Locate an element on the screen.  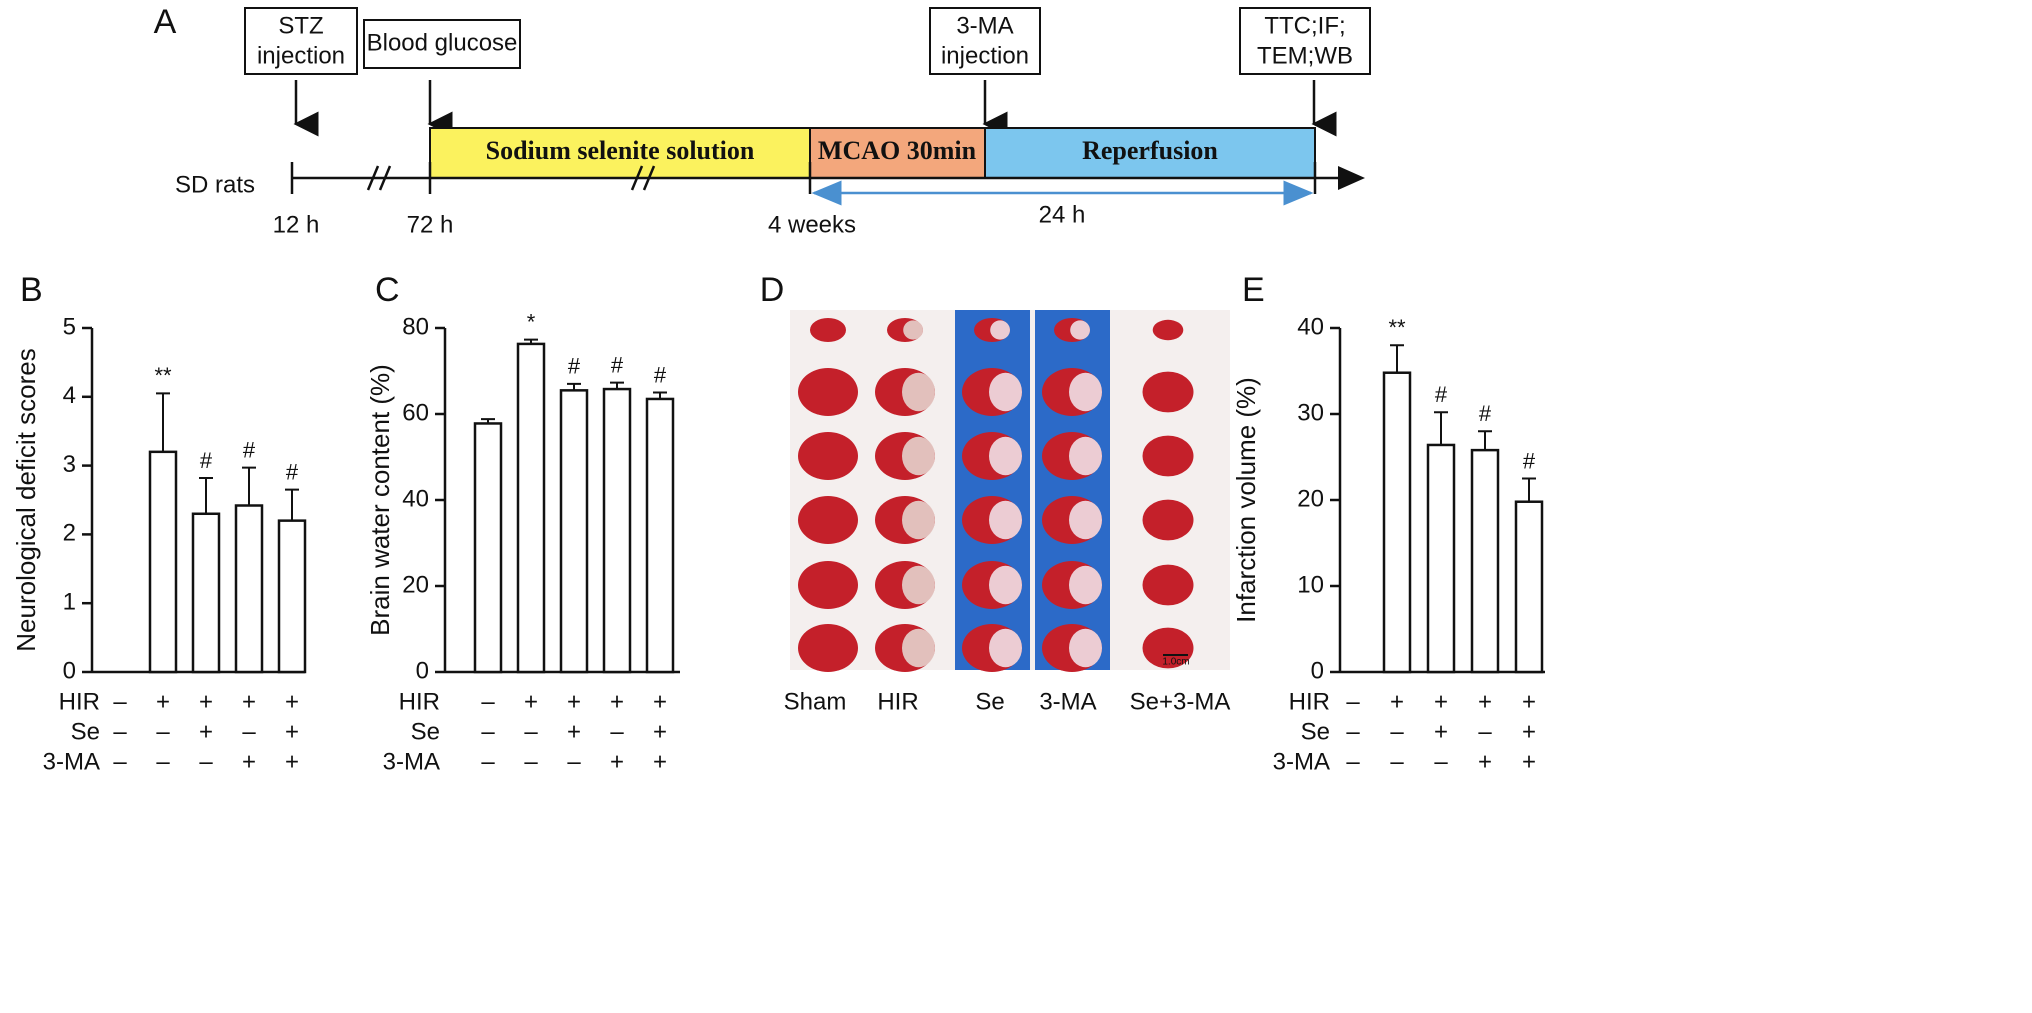
brain-slices is located at coordinates (996, 495).